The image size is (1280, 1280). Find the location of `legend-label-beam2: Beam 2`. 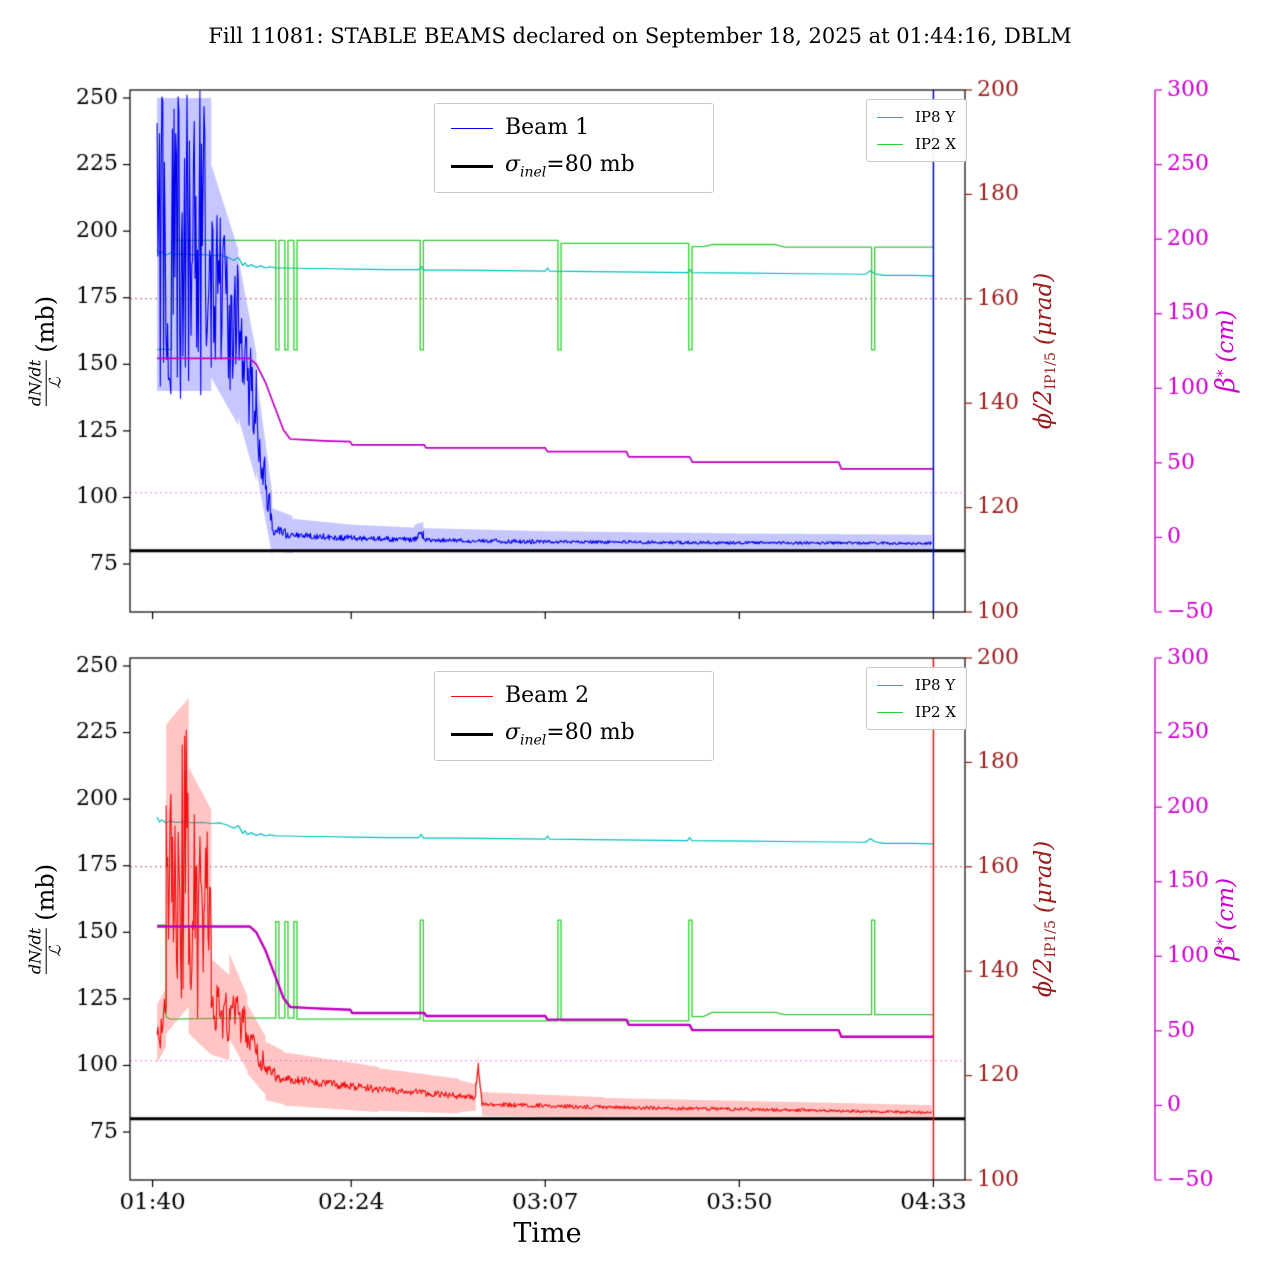

legend-label-beam2: Beam 2 is located at coordinates (547, 695).